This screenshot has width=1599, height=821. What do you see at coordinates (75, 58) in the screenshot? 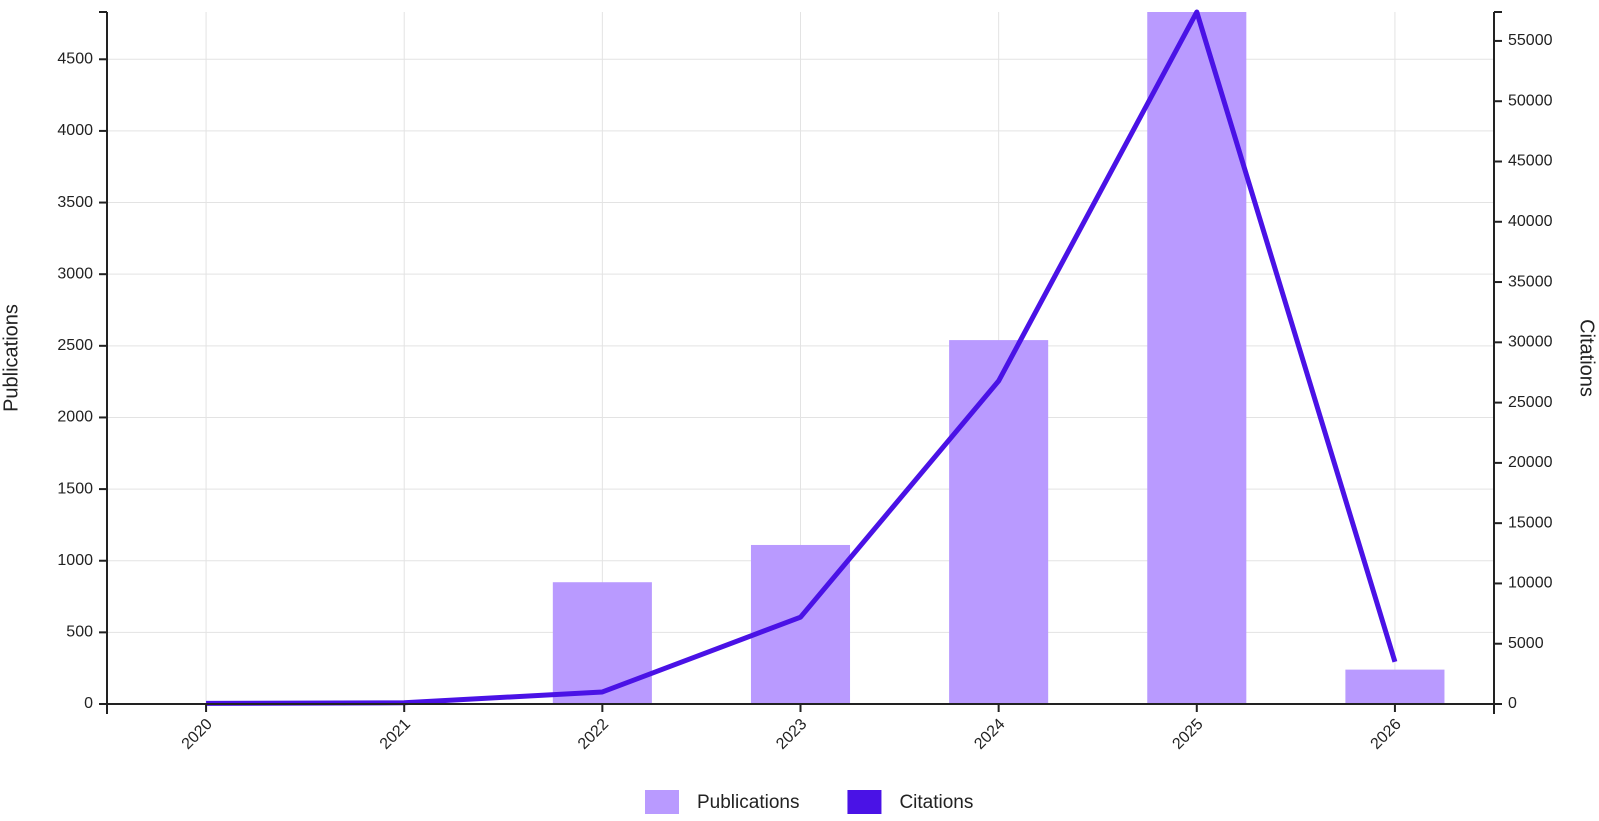
I see `y-tick-label: 4500` at bounding box center [75, 58].